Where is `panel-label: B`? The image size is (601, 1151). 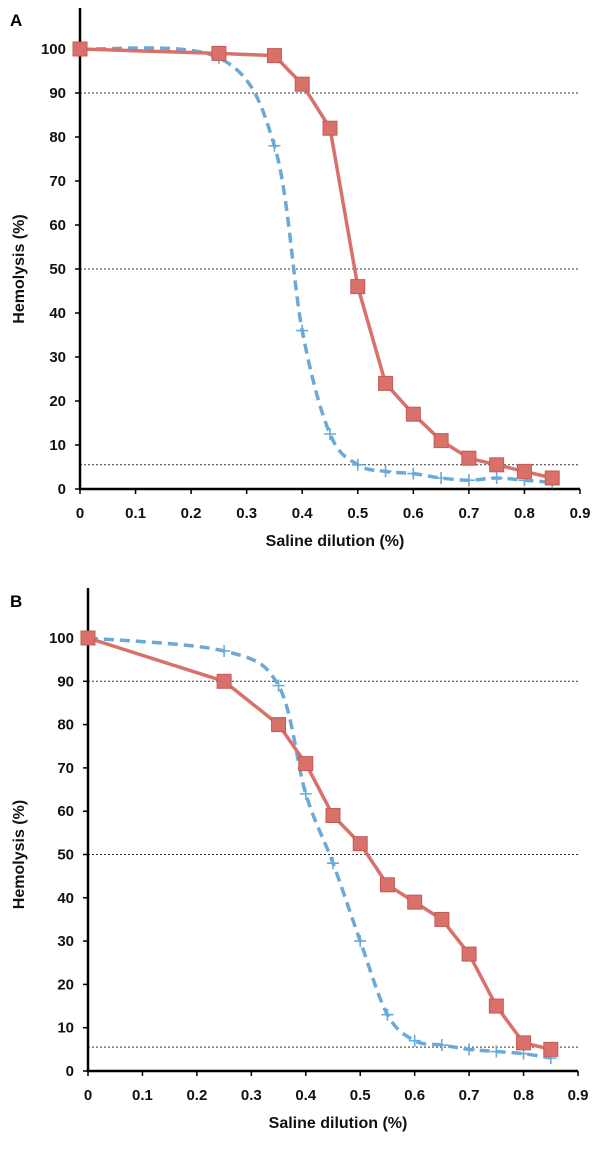
panel-label: B is located at coordinates (16, 601).